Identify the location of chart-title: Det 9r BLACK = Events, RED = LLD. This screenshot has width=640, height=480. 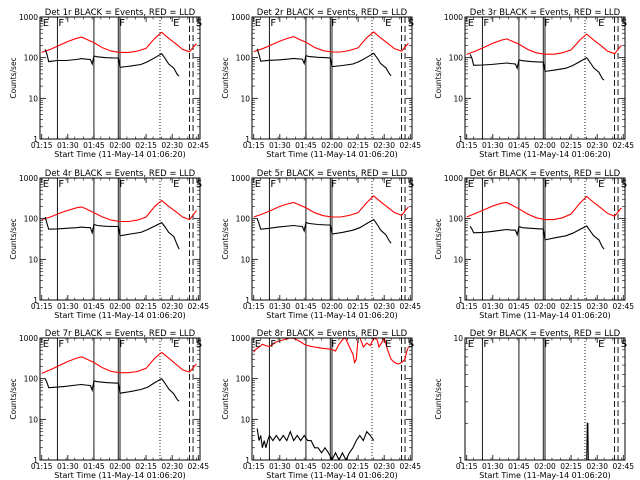
(545, 334).